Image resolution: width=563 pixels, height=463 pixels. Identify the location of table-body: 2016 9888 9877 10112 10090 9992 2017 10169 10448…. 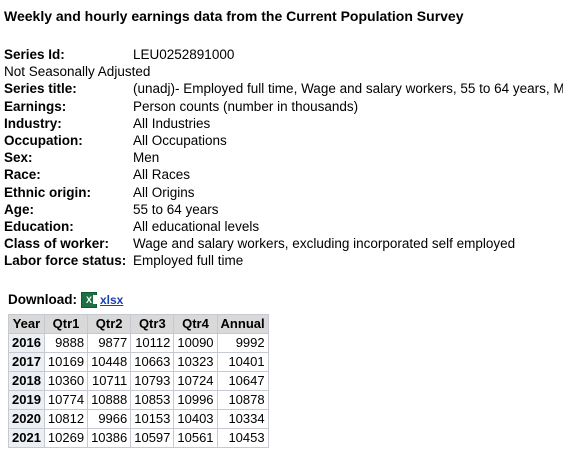
(138, 390).